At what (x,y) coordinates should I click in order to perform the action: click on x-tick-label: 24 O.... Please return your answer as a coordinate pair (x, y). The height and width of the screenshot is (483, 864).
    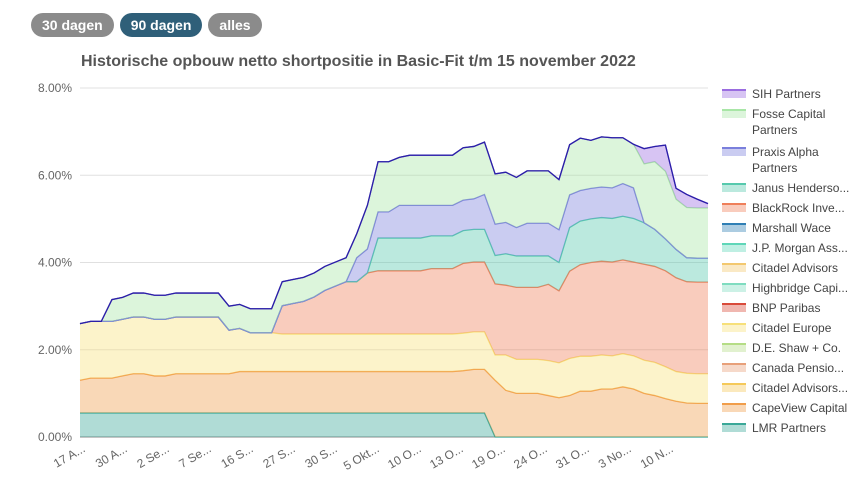
    Looking at the image, I should click on (530, 456).